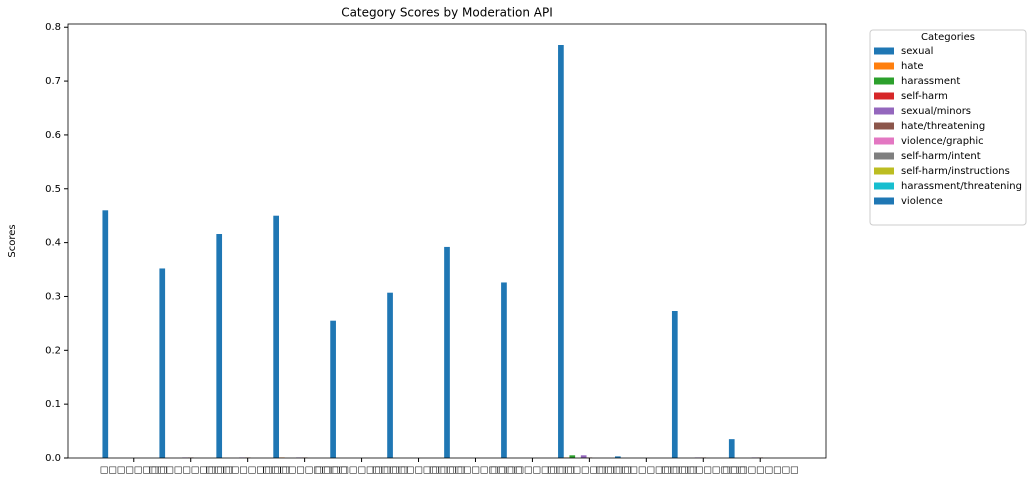  I want to click on y-tick-label: 0.2, so click(53, 350).